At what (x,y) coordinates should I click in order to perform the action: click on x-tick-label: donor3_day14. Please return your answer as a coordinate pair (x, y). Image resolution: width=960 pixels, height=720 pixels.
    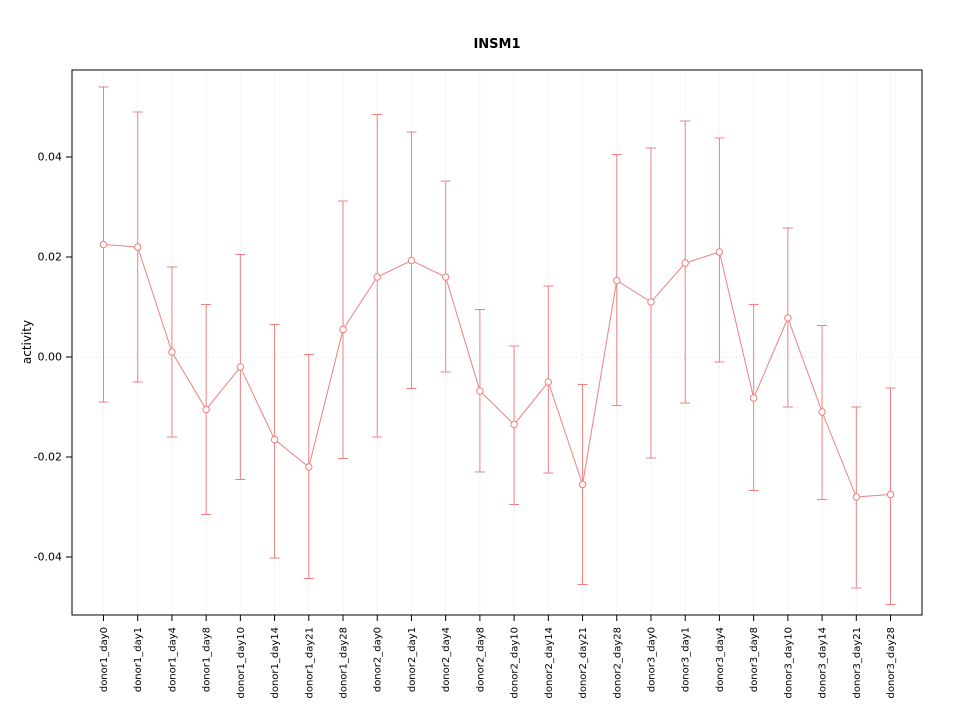
    Looking at the image, I should click on (823, 663).